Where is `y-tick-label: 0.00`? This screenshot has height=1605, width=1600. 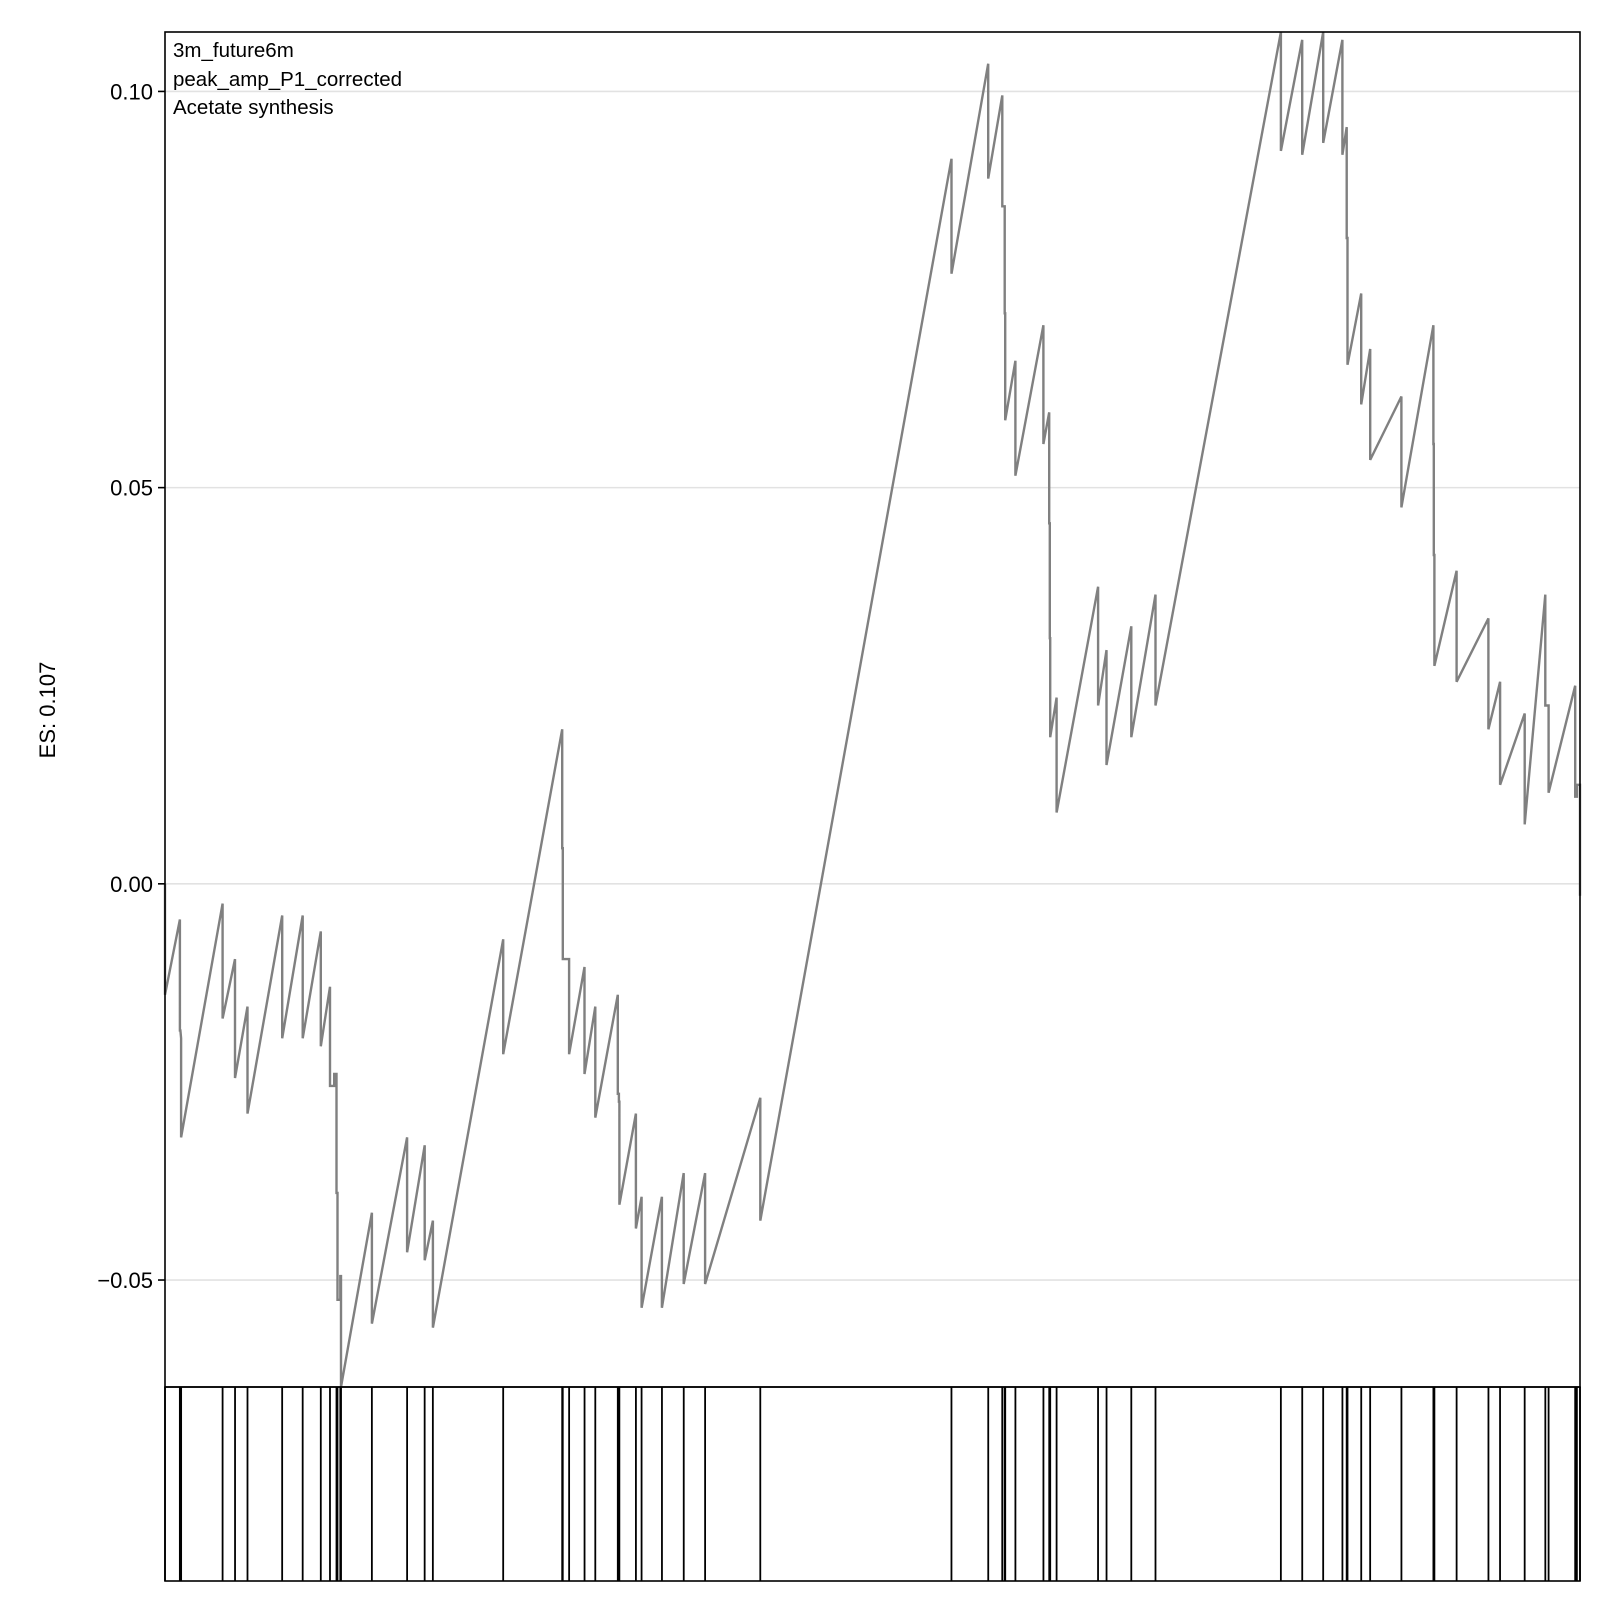 y-tick-label: 0.00 is located at coordinates (131, 884).